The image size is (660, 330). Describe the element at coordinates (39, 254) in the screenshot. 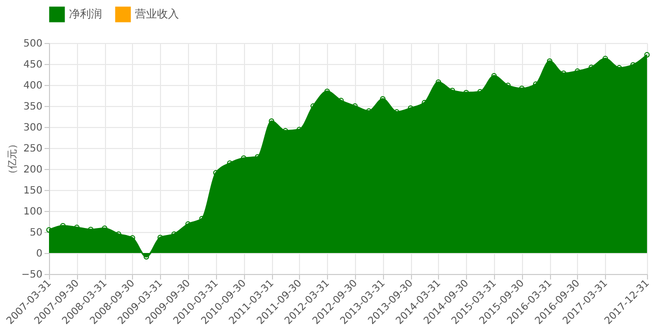

I see `y-tick-label: 0` at that location.